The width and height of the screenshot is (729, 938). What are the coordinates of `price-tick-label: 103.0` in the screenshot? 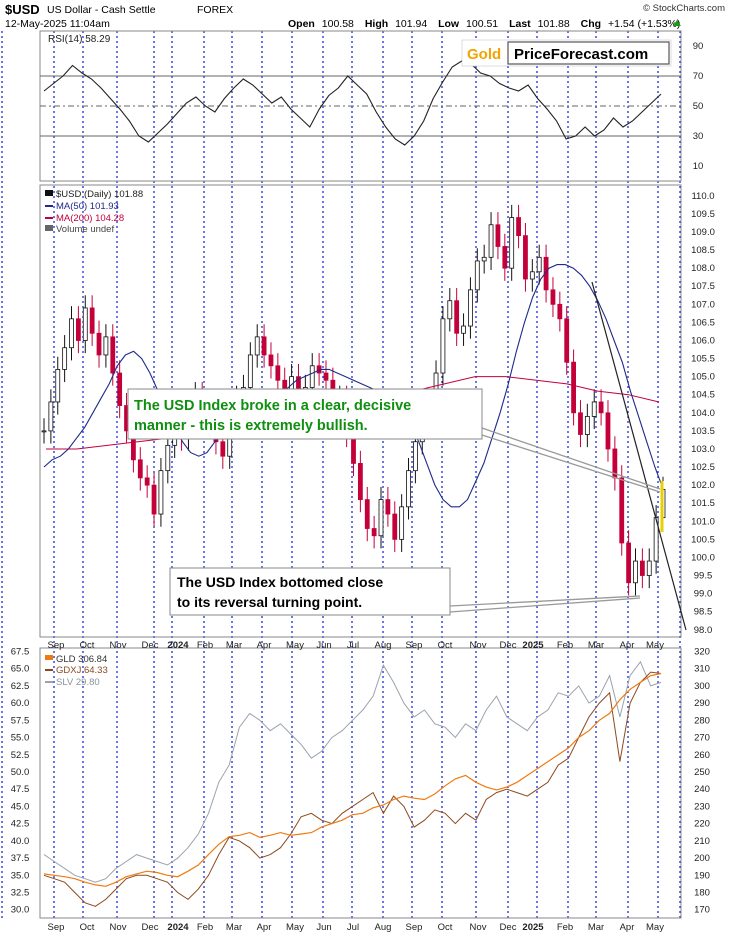 It's located at (703, 449).